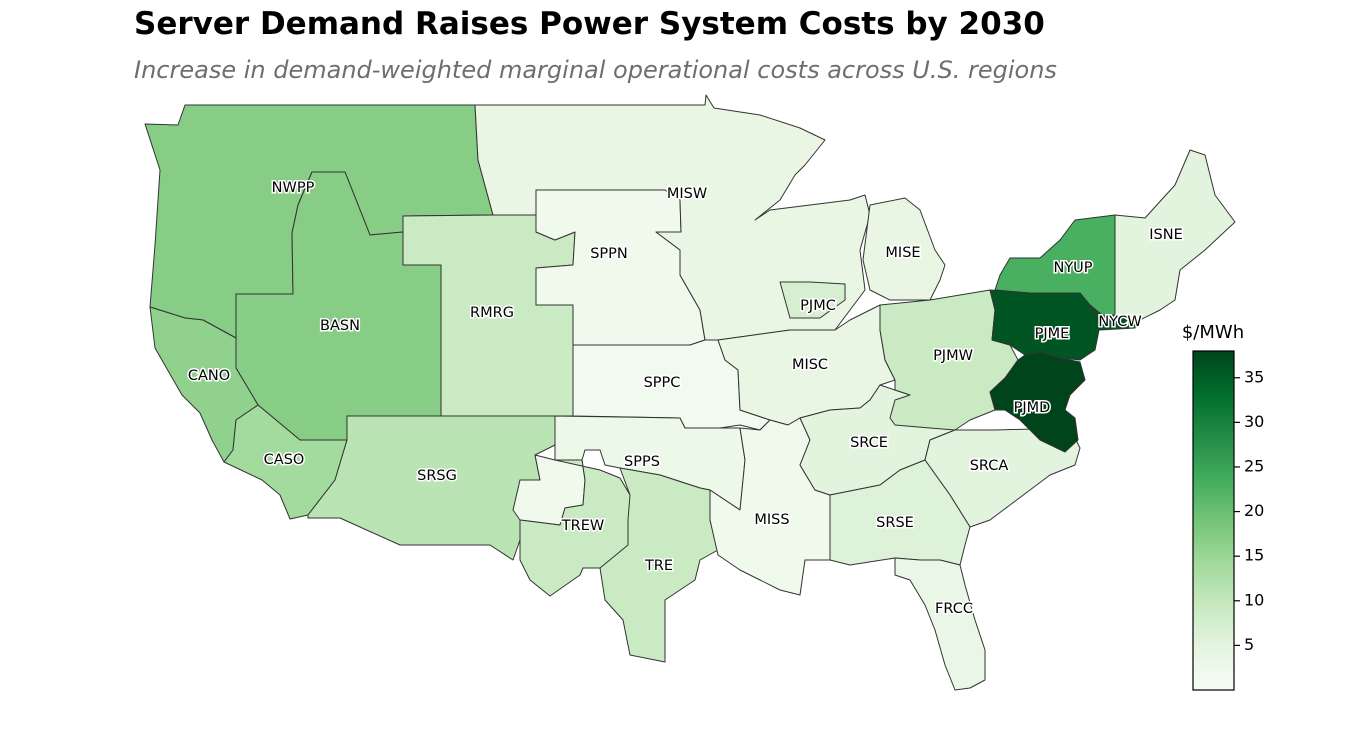 This screenshot has width=1362, height=730. I want to click on colorbar-tick-label-25: 25, so click(1254, 465).